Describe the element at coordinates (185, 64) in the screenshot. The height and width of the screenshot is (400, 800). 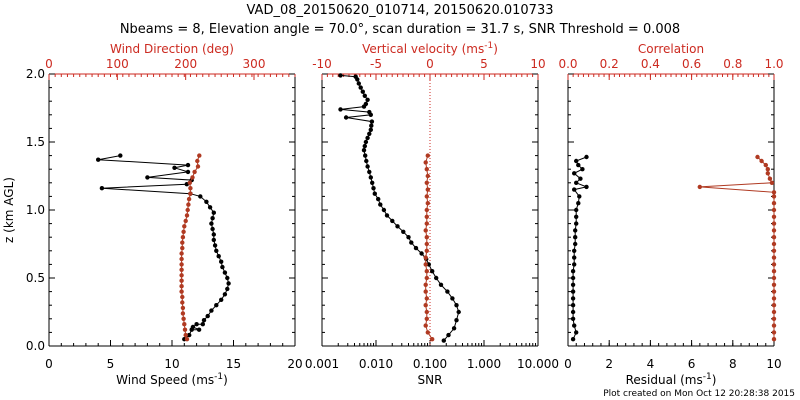
I see `top-tick-label: 200` at that location.